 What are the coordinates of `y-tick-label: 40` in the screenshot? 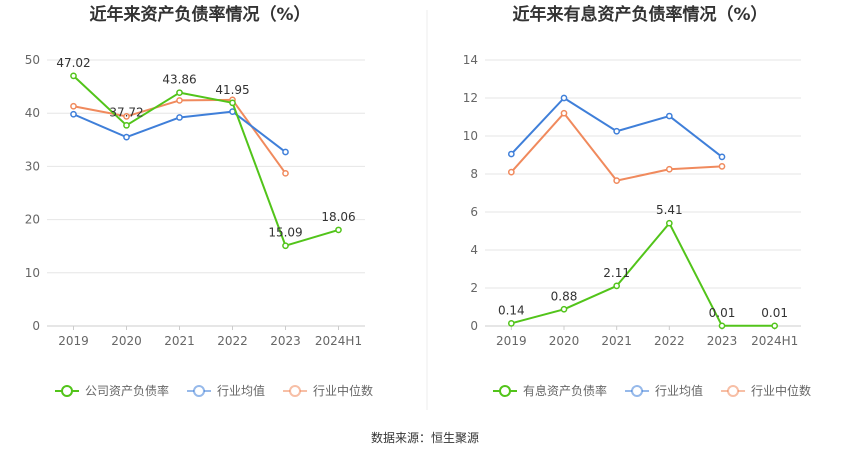 It's located at (32, 113).